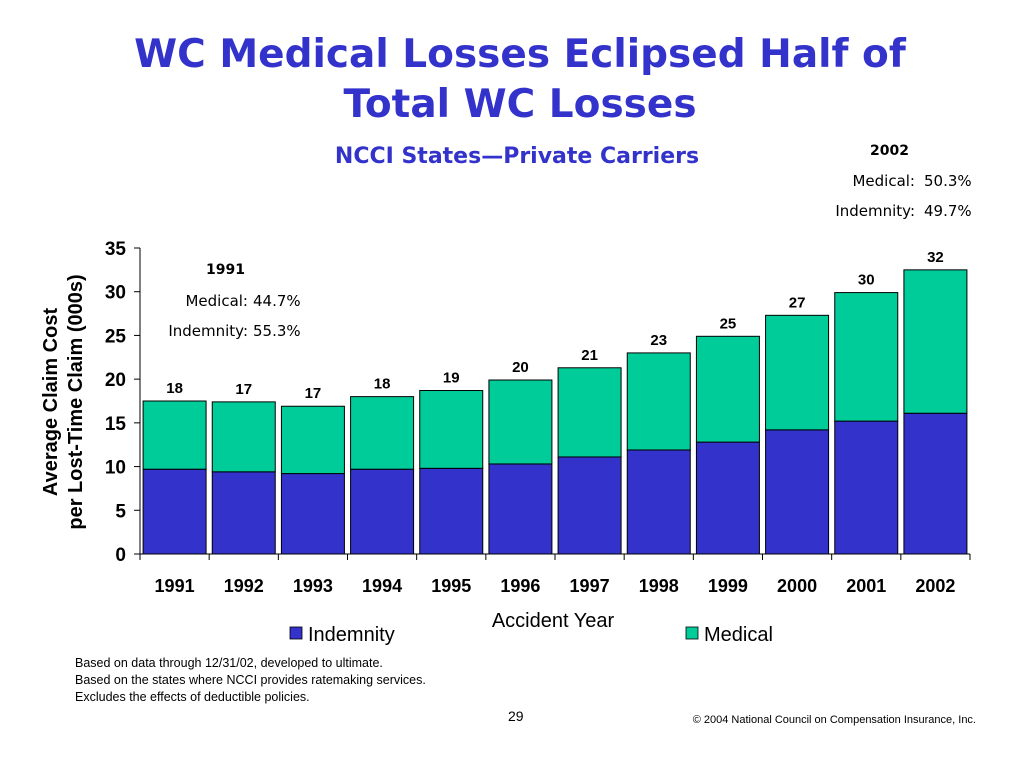  Describe the element at coordinates (451, 429) in the screenshot. I see `bar-medical-1995` at that location.